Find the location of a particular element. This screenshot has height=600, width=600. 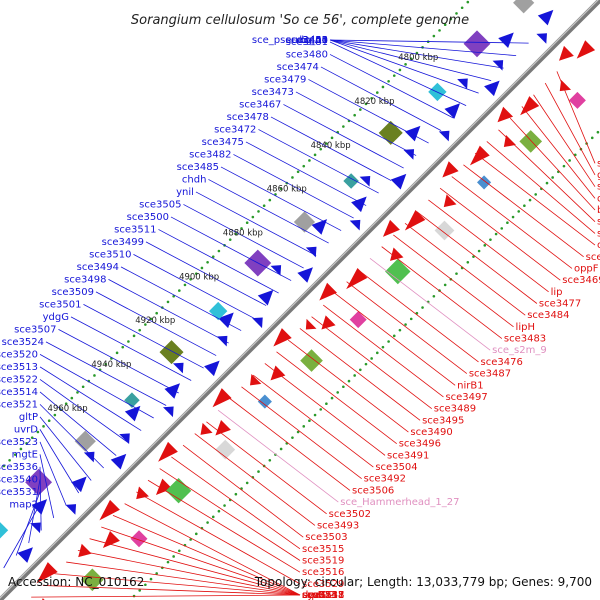

reverse-gene-label: sce3548 is located at coordinates (323, 595).